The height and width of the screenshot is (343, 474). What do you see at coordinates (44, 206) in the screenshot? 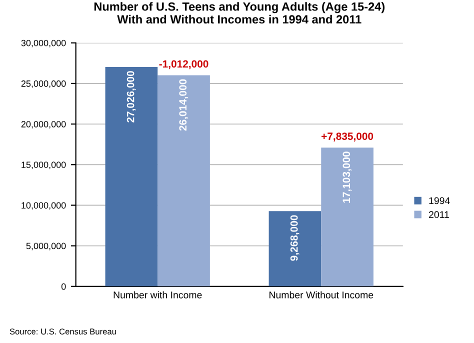
I see `y-tick-label: 10,000,000` at bounding box center [44, 206].